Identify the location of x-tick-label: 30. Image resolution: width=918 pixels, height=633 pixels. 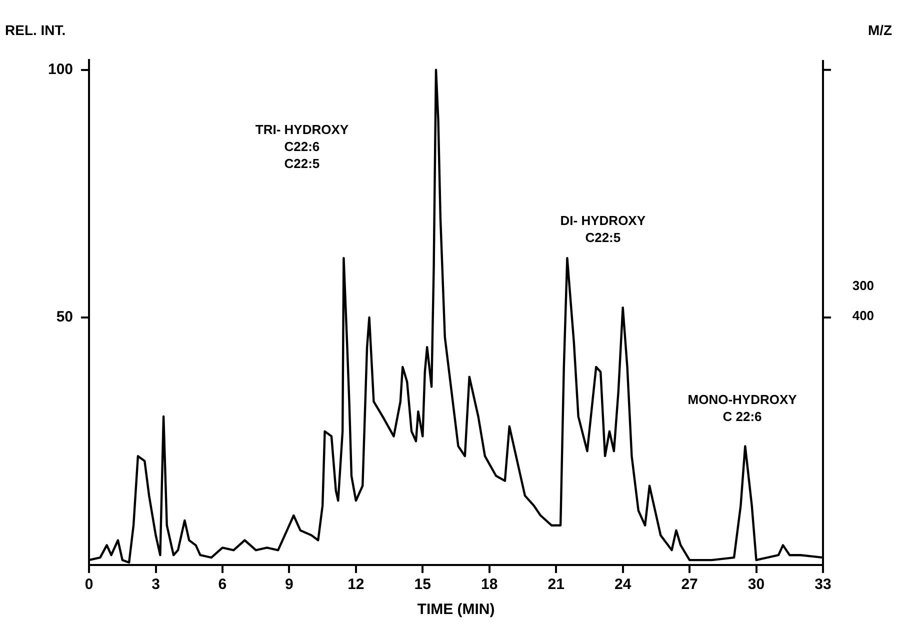
(756, 585).